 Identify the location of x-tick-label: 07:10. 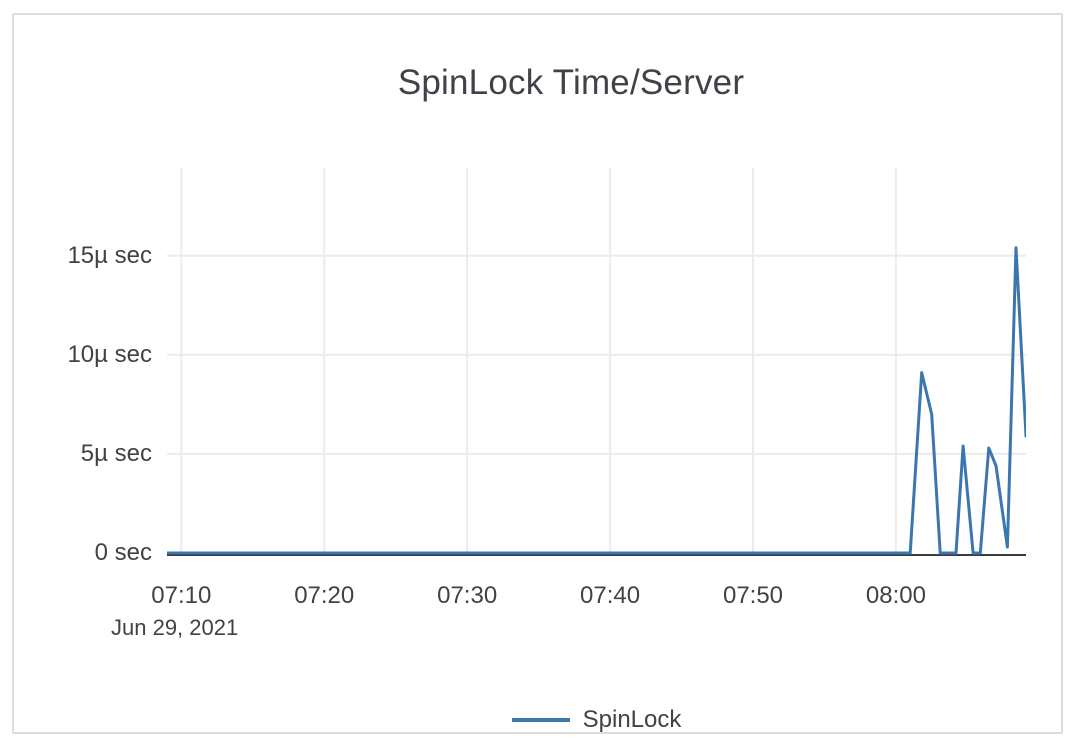
(181, 595).